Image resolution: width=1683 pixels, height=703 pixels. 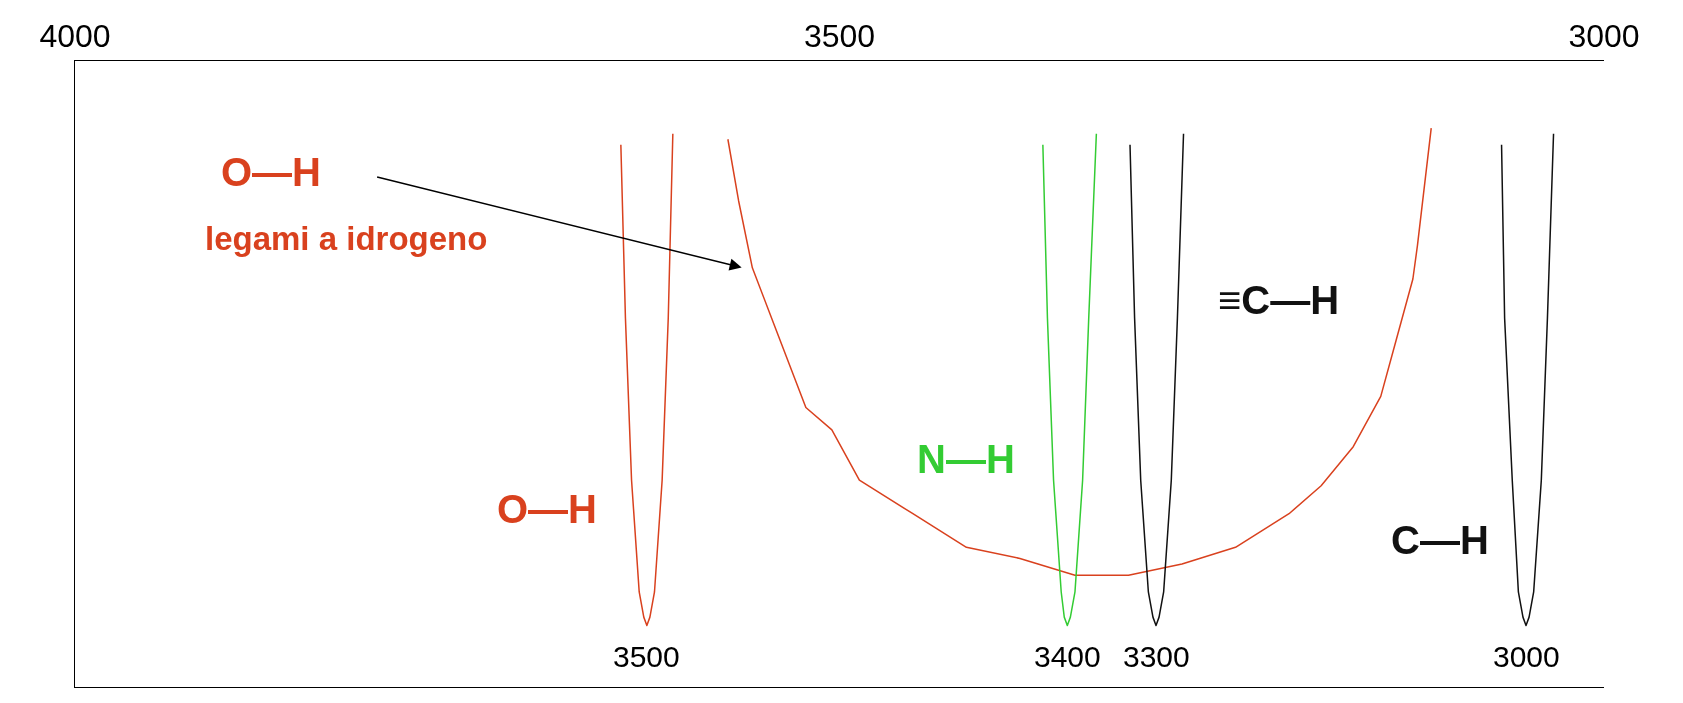 I want to click on annotation: legami a idrogeno, so click(x=346, y=238).